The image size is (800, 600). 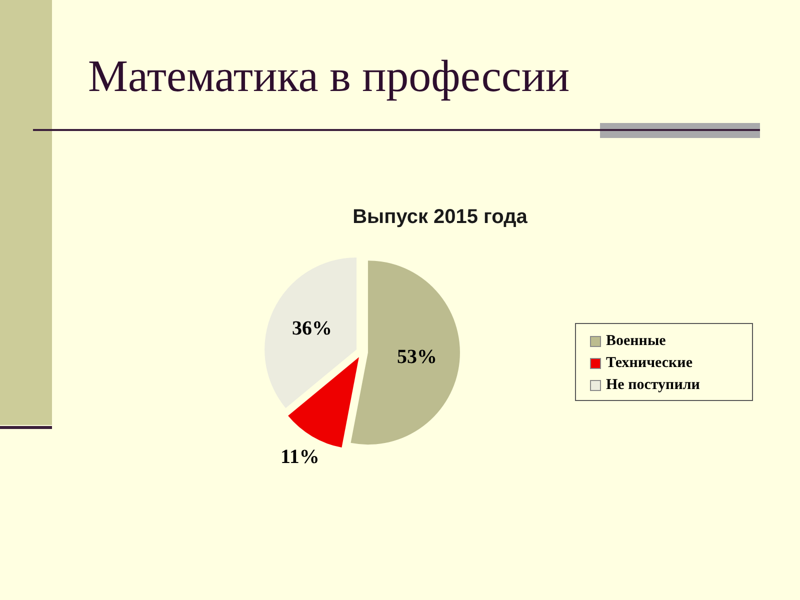 I want to click on chart-subtitle: Выпуск 2015 года, so click(x=440, y=217).